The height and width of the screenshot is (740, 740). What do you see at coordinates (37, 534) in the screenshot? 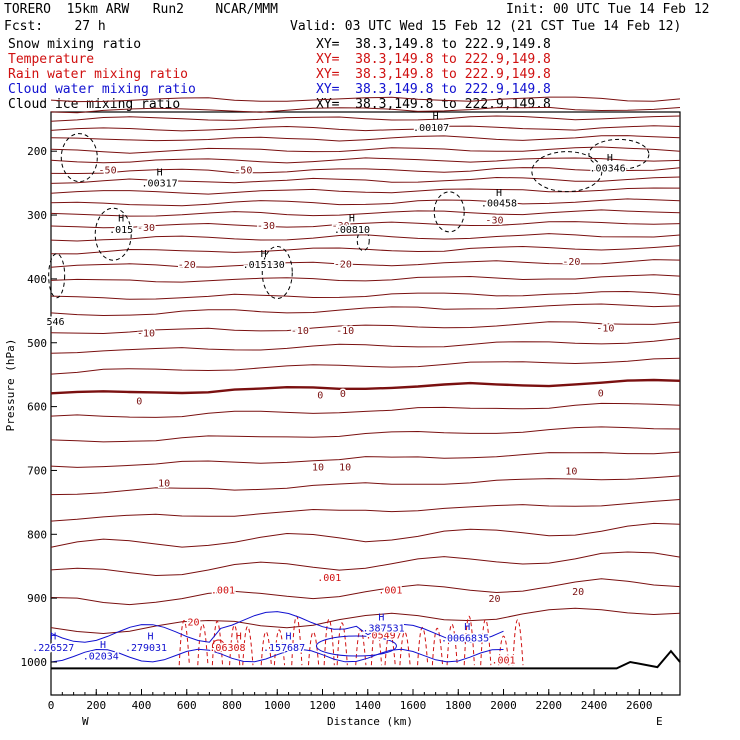
I see `y-tick-label: 800` at bounding box center [37, 534].